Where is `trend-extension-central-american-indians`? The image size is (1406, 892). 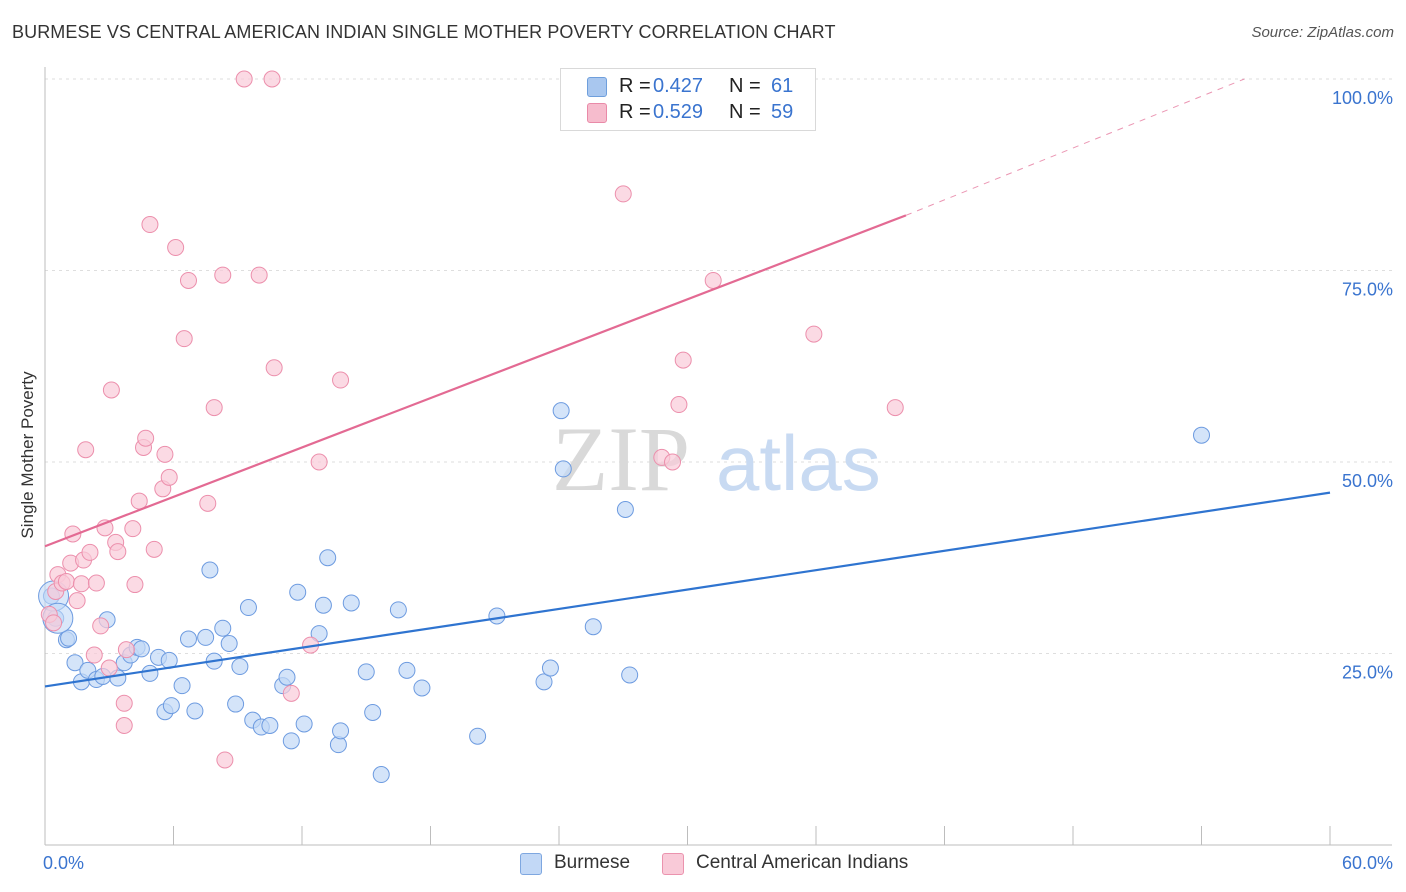
trend-extension-central-american-indians is located at coordinates (1075, 147).